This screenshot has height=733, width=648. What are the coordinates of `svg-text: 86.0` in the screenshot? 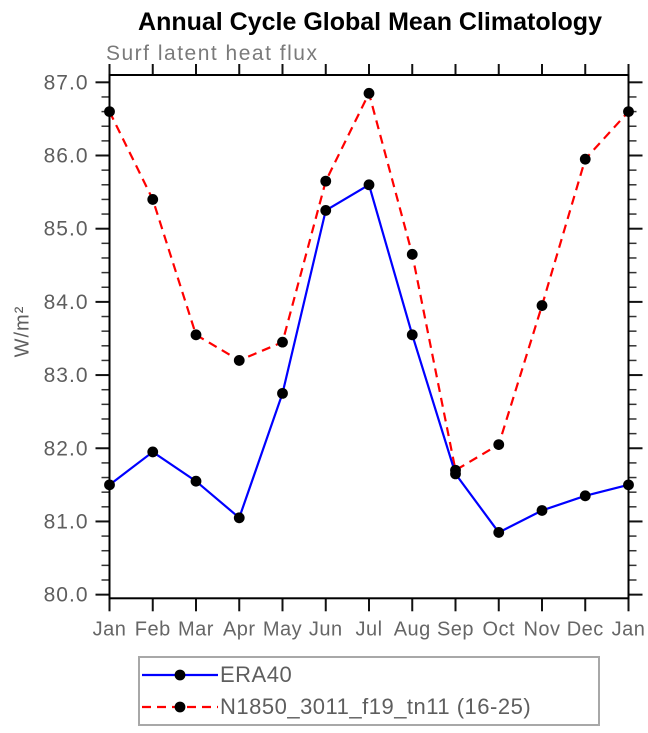 It's located at (66, 156).